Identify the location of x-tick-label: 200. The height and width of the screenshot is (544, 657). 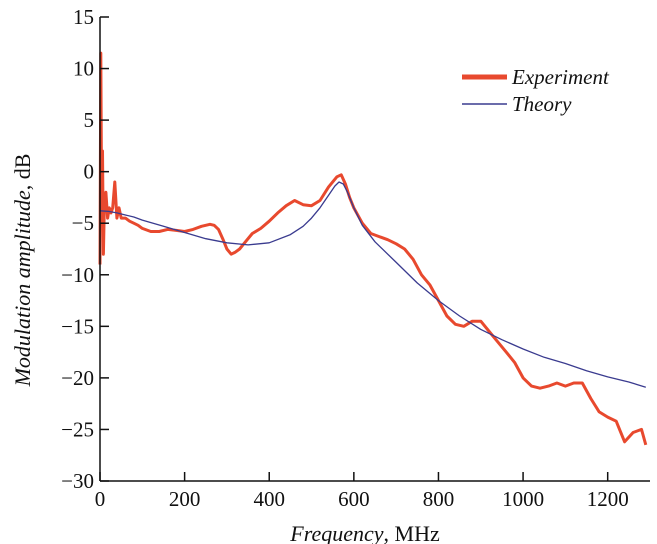
(185, 499).